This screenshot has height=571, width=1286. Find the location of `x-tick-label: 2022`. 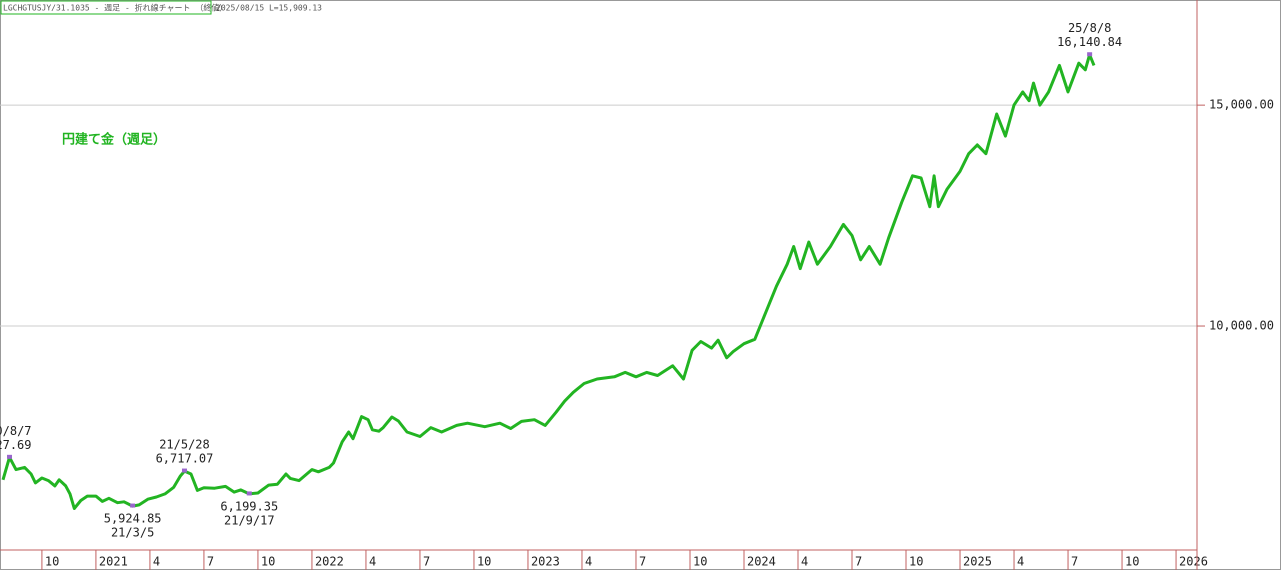

x-tick-label: 2022 is located at coordinates (329, 562).